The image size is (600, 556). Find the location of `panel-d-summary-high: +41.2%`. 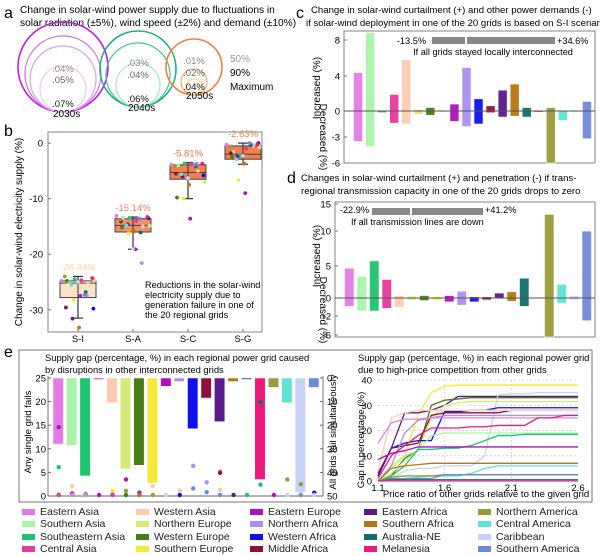

panel-d-summary-high: +41.2% is located at coordinates (500, 210).